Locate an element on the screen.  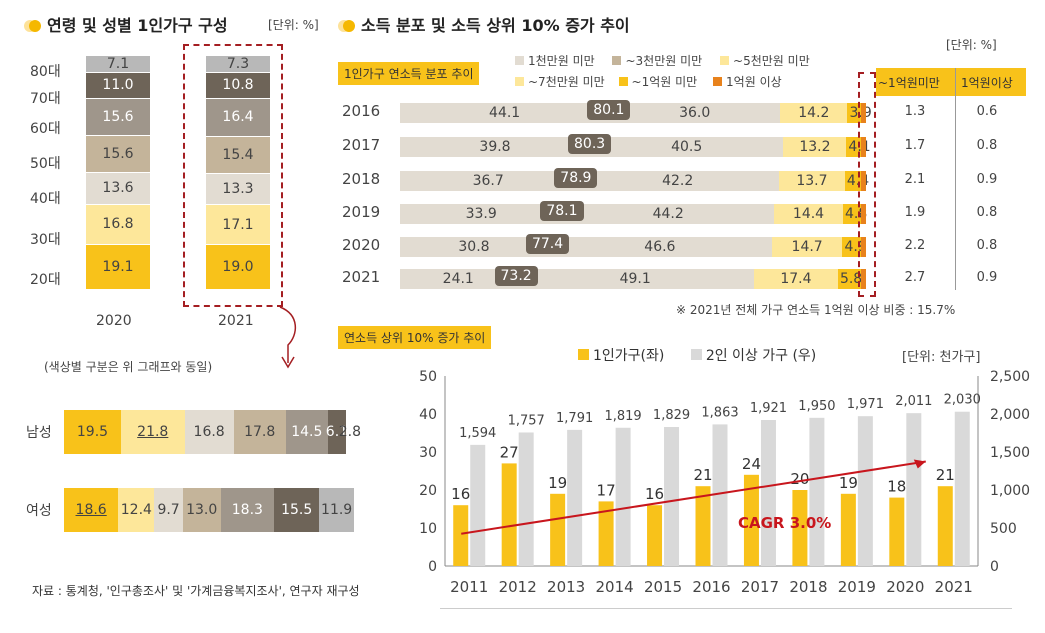
legend-item: 1억원 이상 is located at coordinates (747, 82).